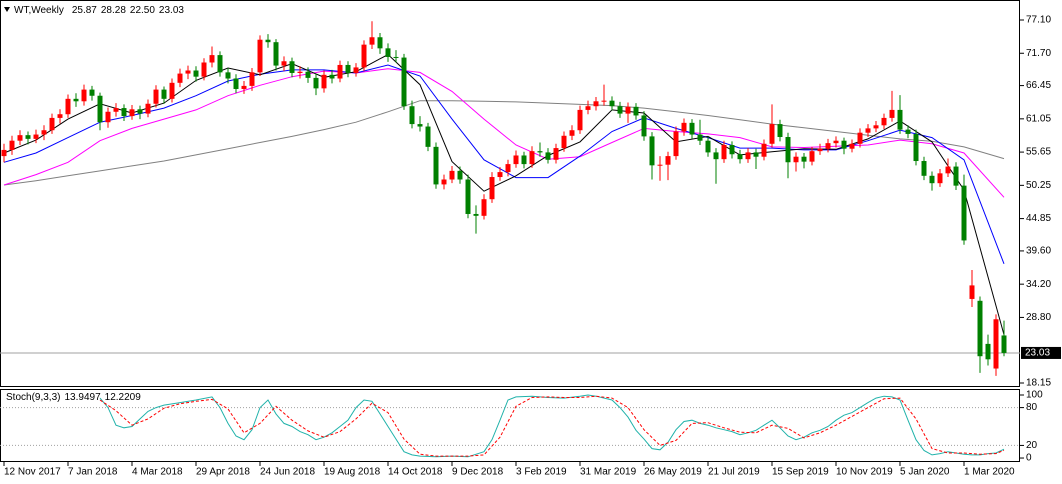  Describe the element at coordinates (1029, 458) in the screenshot. I see `y-tick-label: 0` at that location.